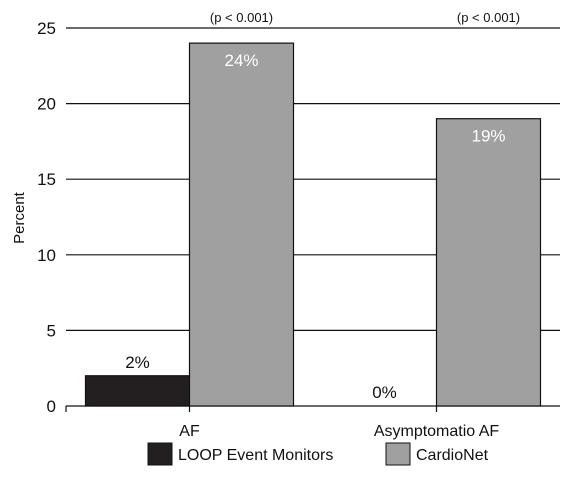  I want to click on y-axis-label: Percent, so click(19, 217).